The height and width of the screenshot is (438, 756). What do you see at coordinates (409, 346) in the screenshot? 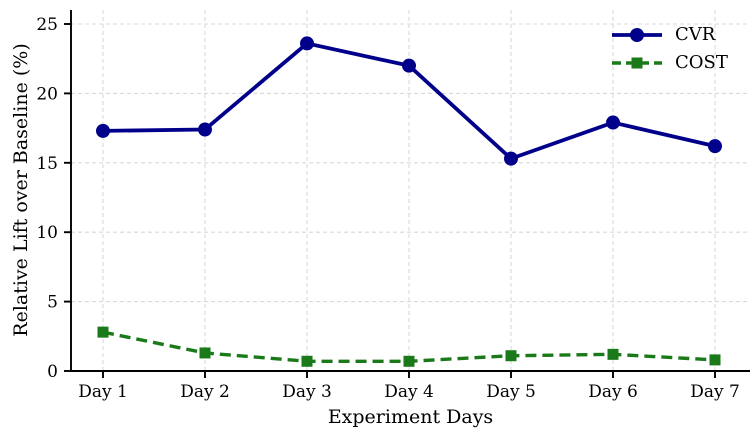
I see `series-cost` at bounding box center [409, 346].